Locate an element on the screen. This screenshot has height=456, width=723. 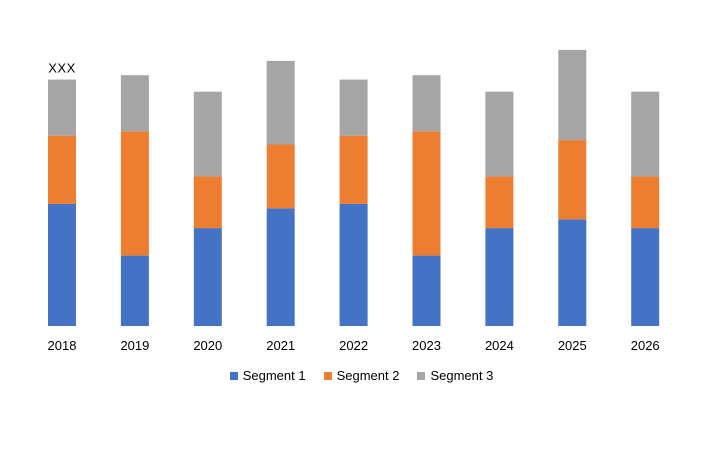
x-tick-label-2022: 2022 is located at coordinates (353, 345).